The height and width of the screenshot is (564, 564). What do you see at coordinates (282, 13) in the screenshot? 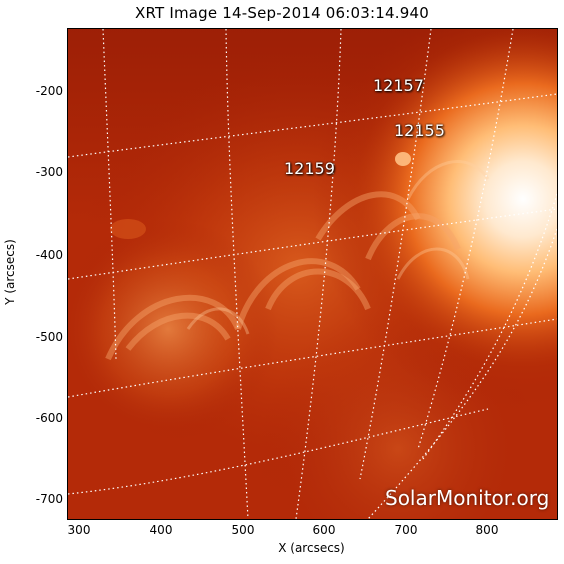
I see `plot-title: XRT Image 14-Sep-2014 06:03:14.940` at bounding box center [282, 13].